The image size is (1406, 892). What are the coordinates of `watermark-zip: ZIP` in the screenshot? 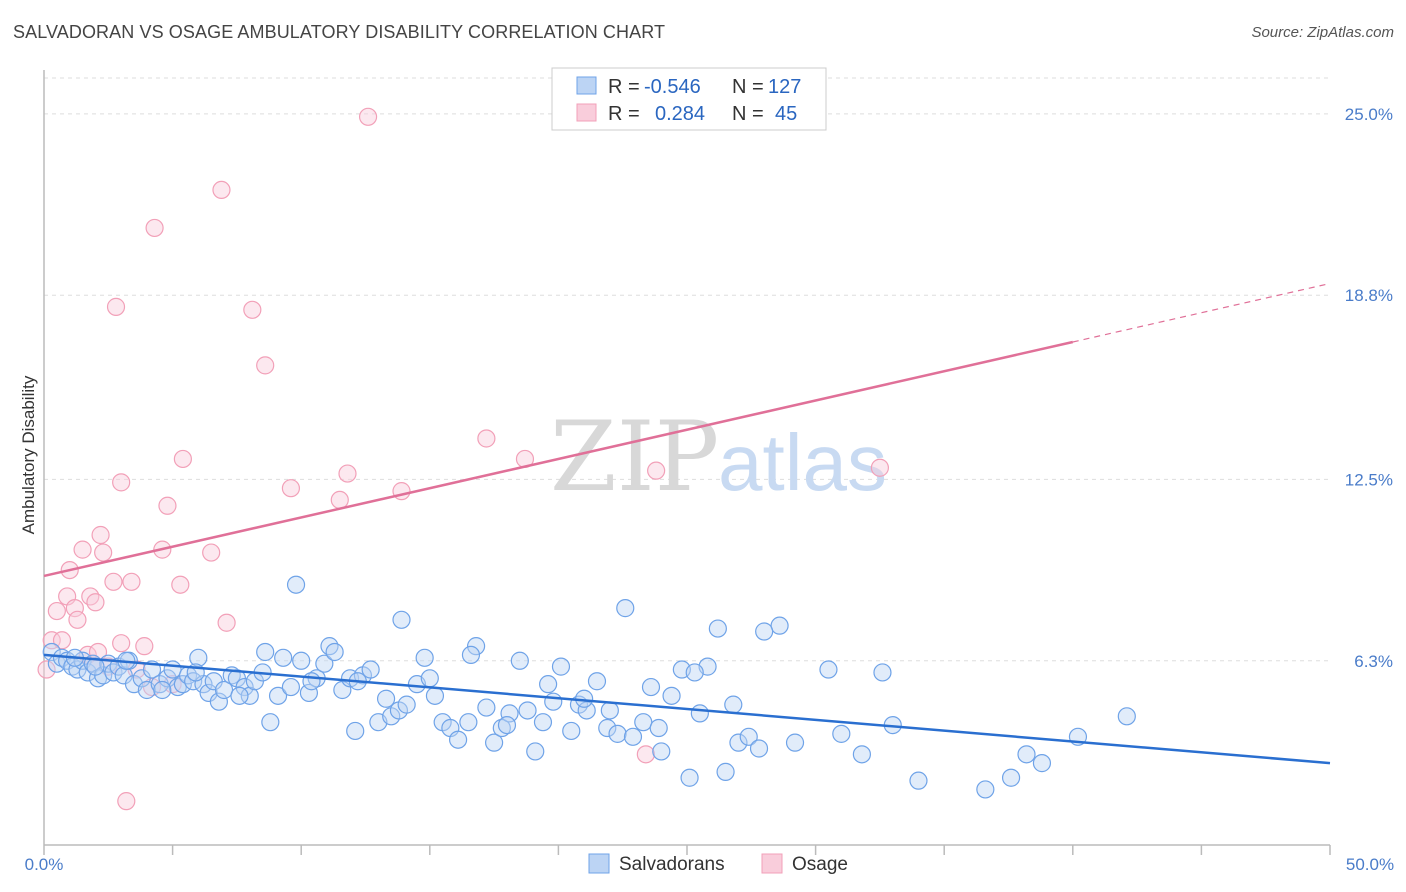 It's located at (634, 457).